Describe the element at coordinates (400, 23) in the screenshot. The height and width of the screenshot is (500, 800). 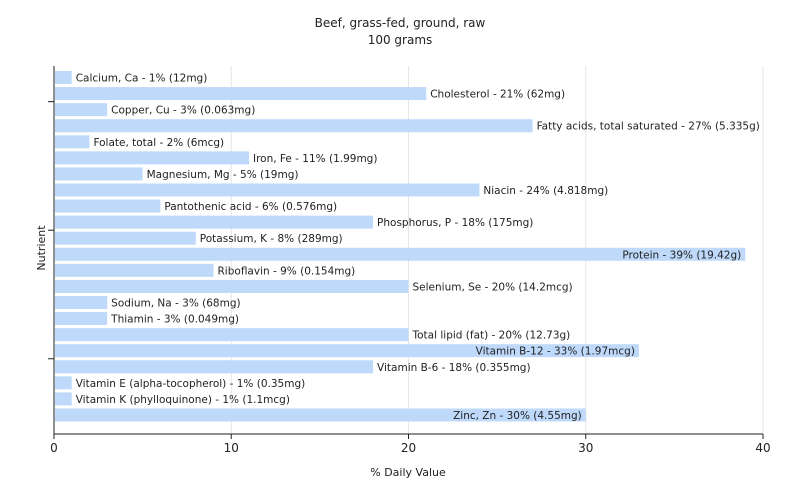
I see `chart-title: Beef, grass-fed, ground, raw` at that location.